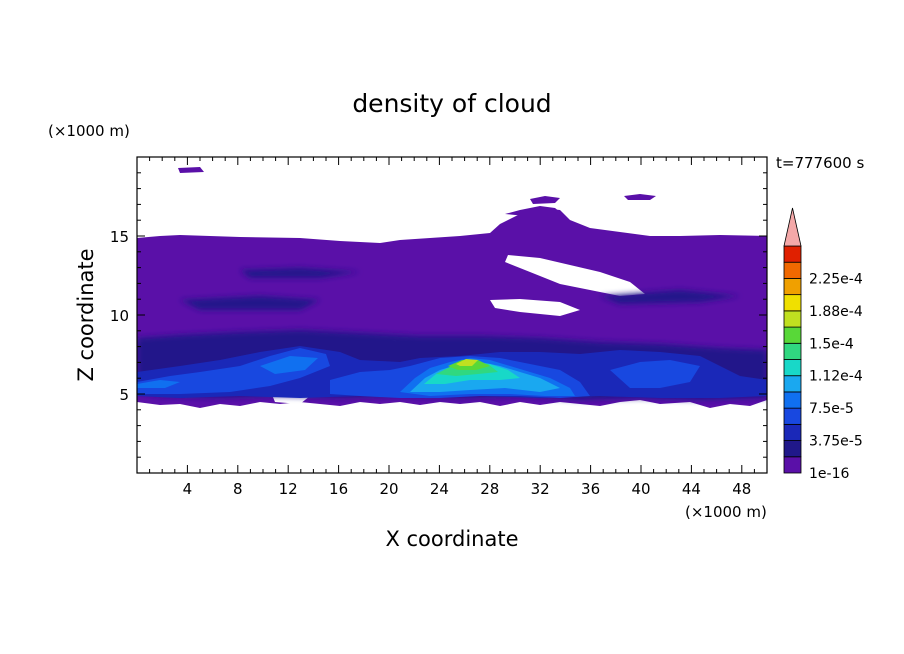 The height and width of the screenshot is (654, 904). I want to click on contour-region-small-fragment, so click(545, 200).